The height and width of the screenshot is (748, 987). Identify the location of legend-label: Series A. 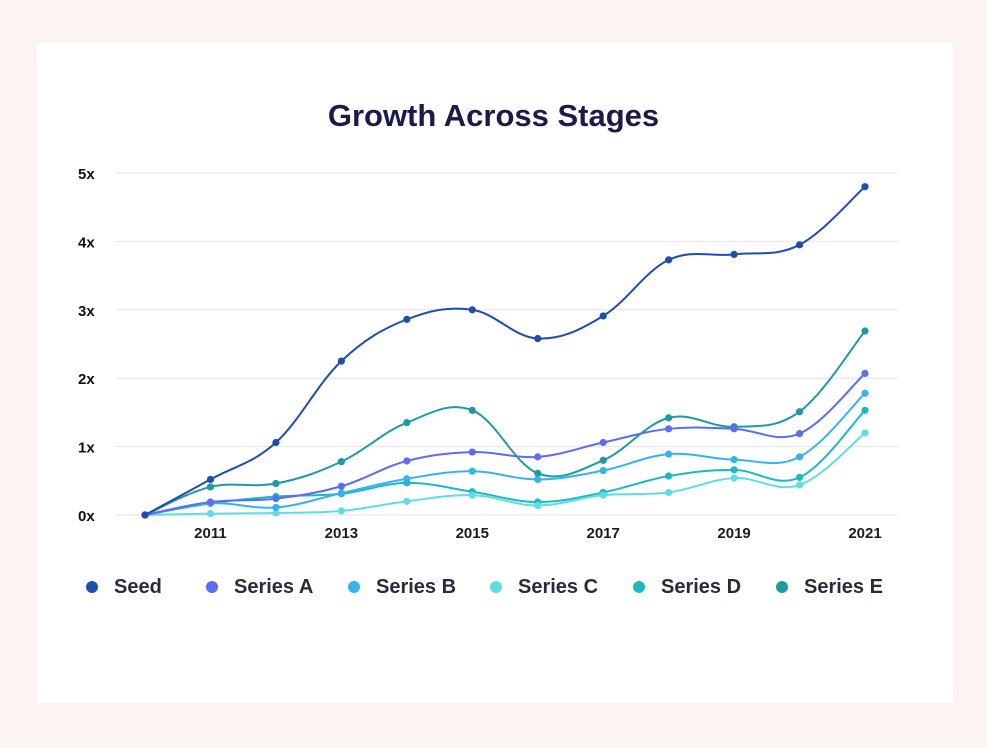
(274, 586).